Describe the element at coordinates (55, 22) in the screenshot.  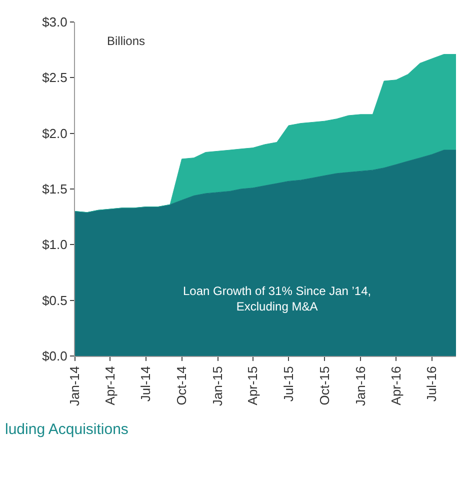
I see `y-tick-label: $3.0` at that location.